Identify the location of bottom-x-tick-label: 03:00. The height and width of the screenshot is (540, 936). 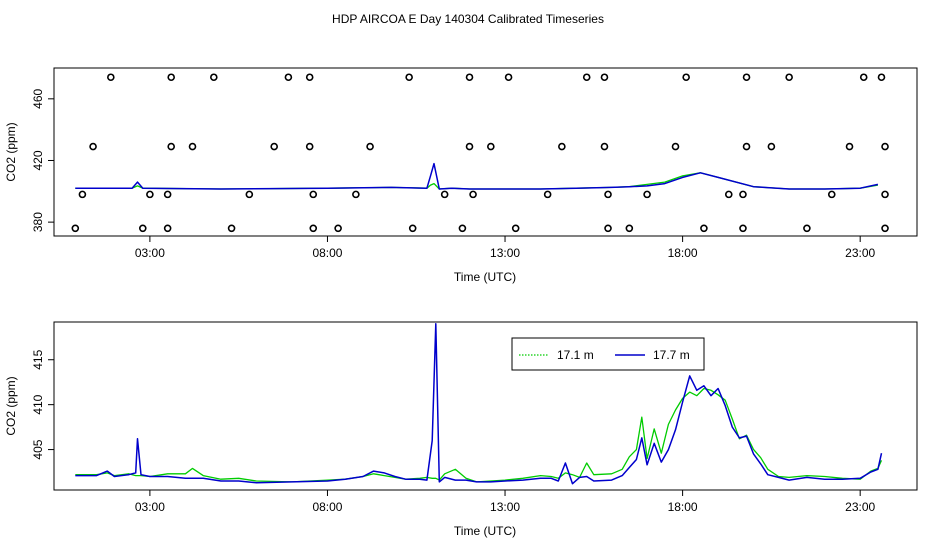
(150, 507).